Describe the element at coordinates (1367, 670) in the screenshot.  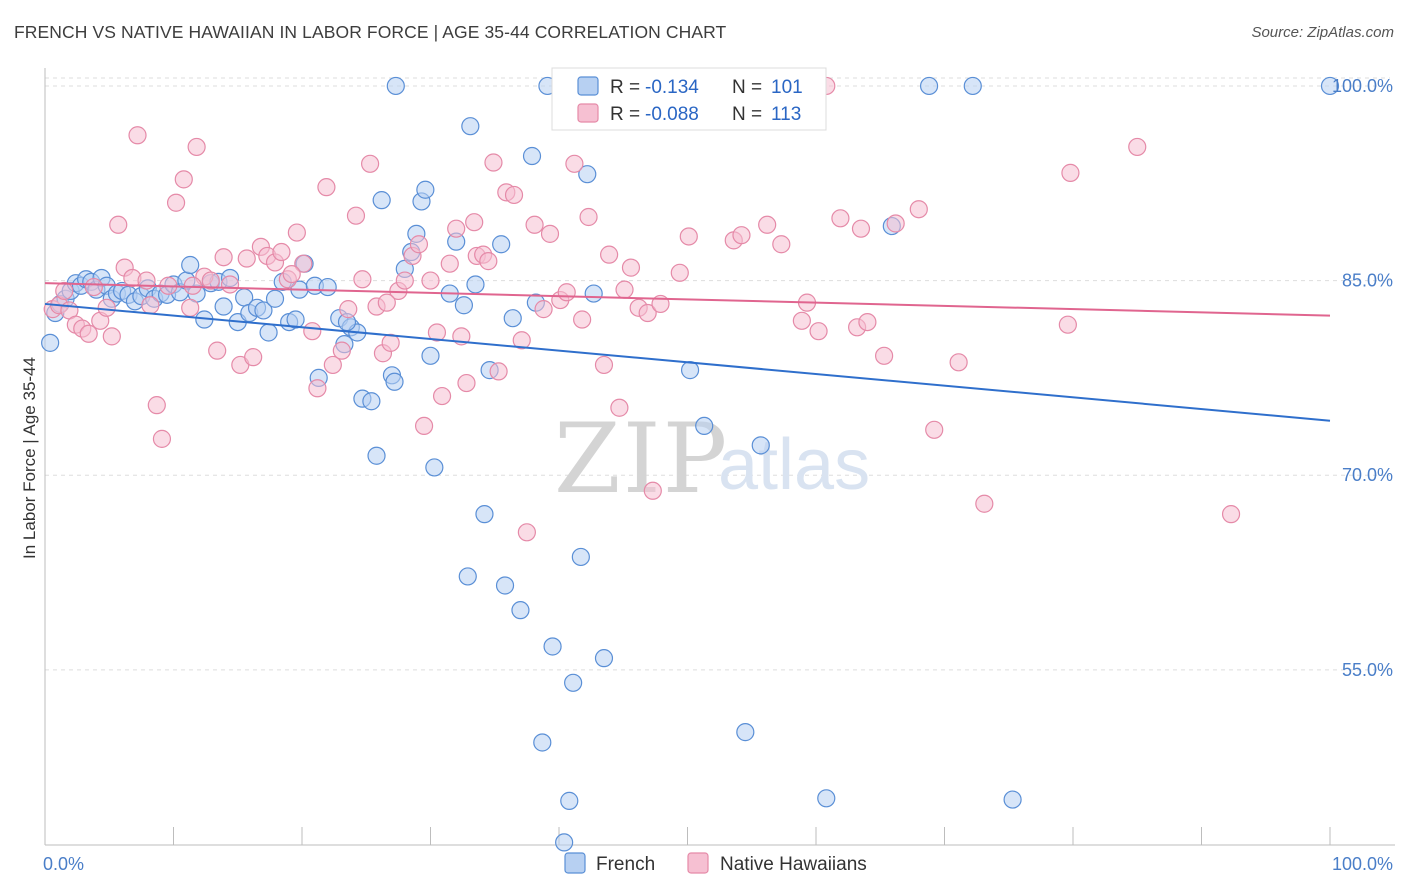
I see `y-tick-label-0: 55.0%` at that location.